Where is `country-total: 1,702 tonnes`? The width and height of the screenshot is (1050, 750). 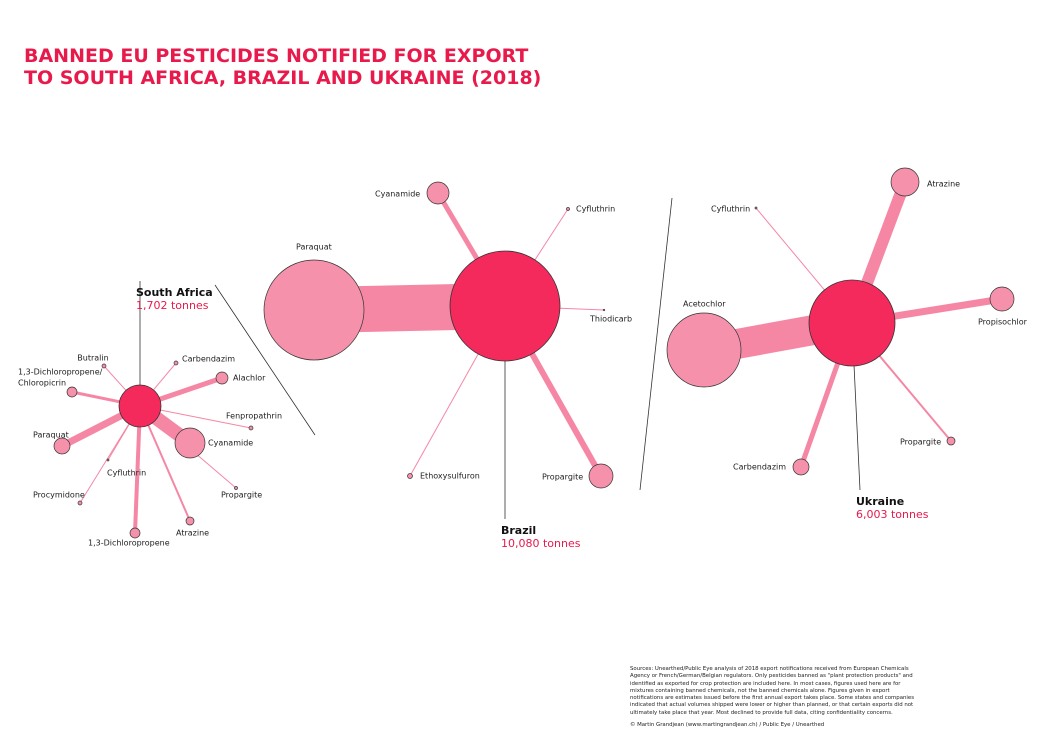 country-total: 1,702 tonnes is located at coordinates (172, 305).